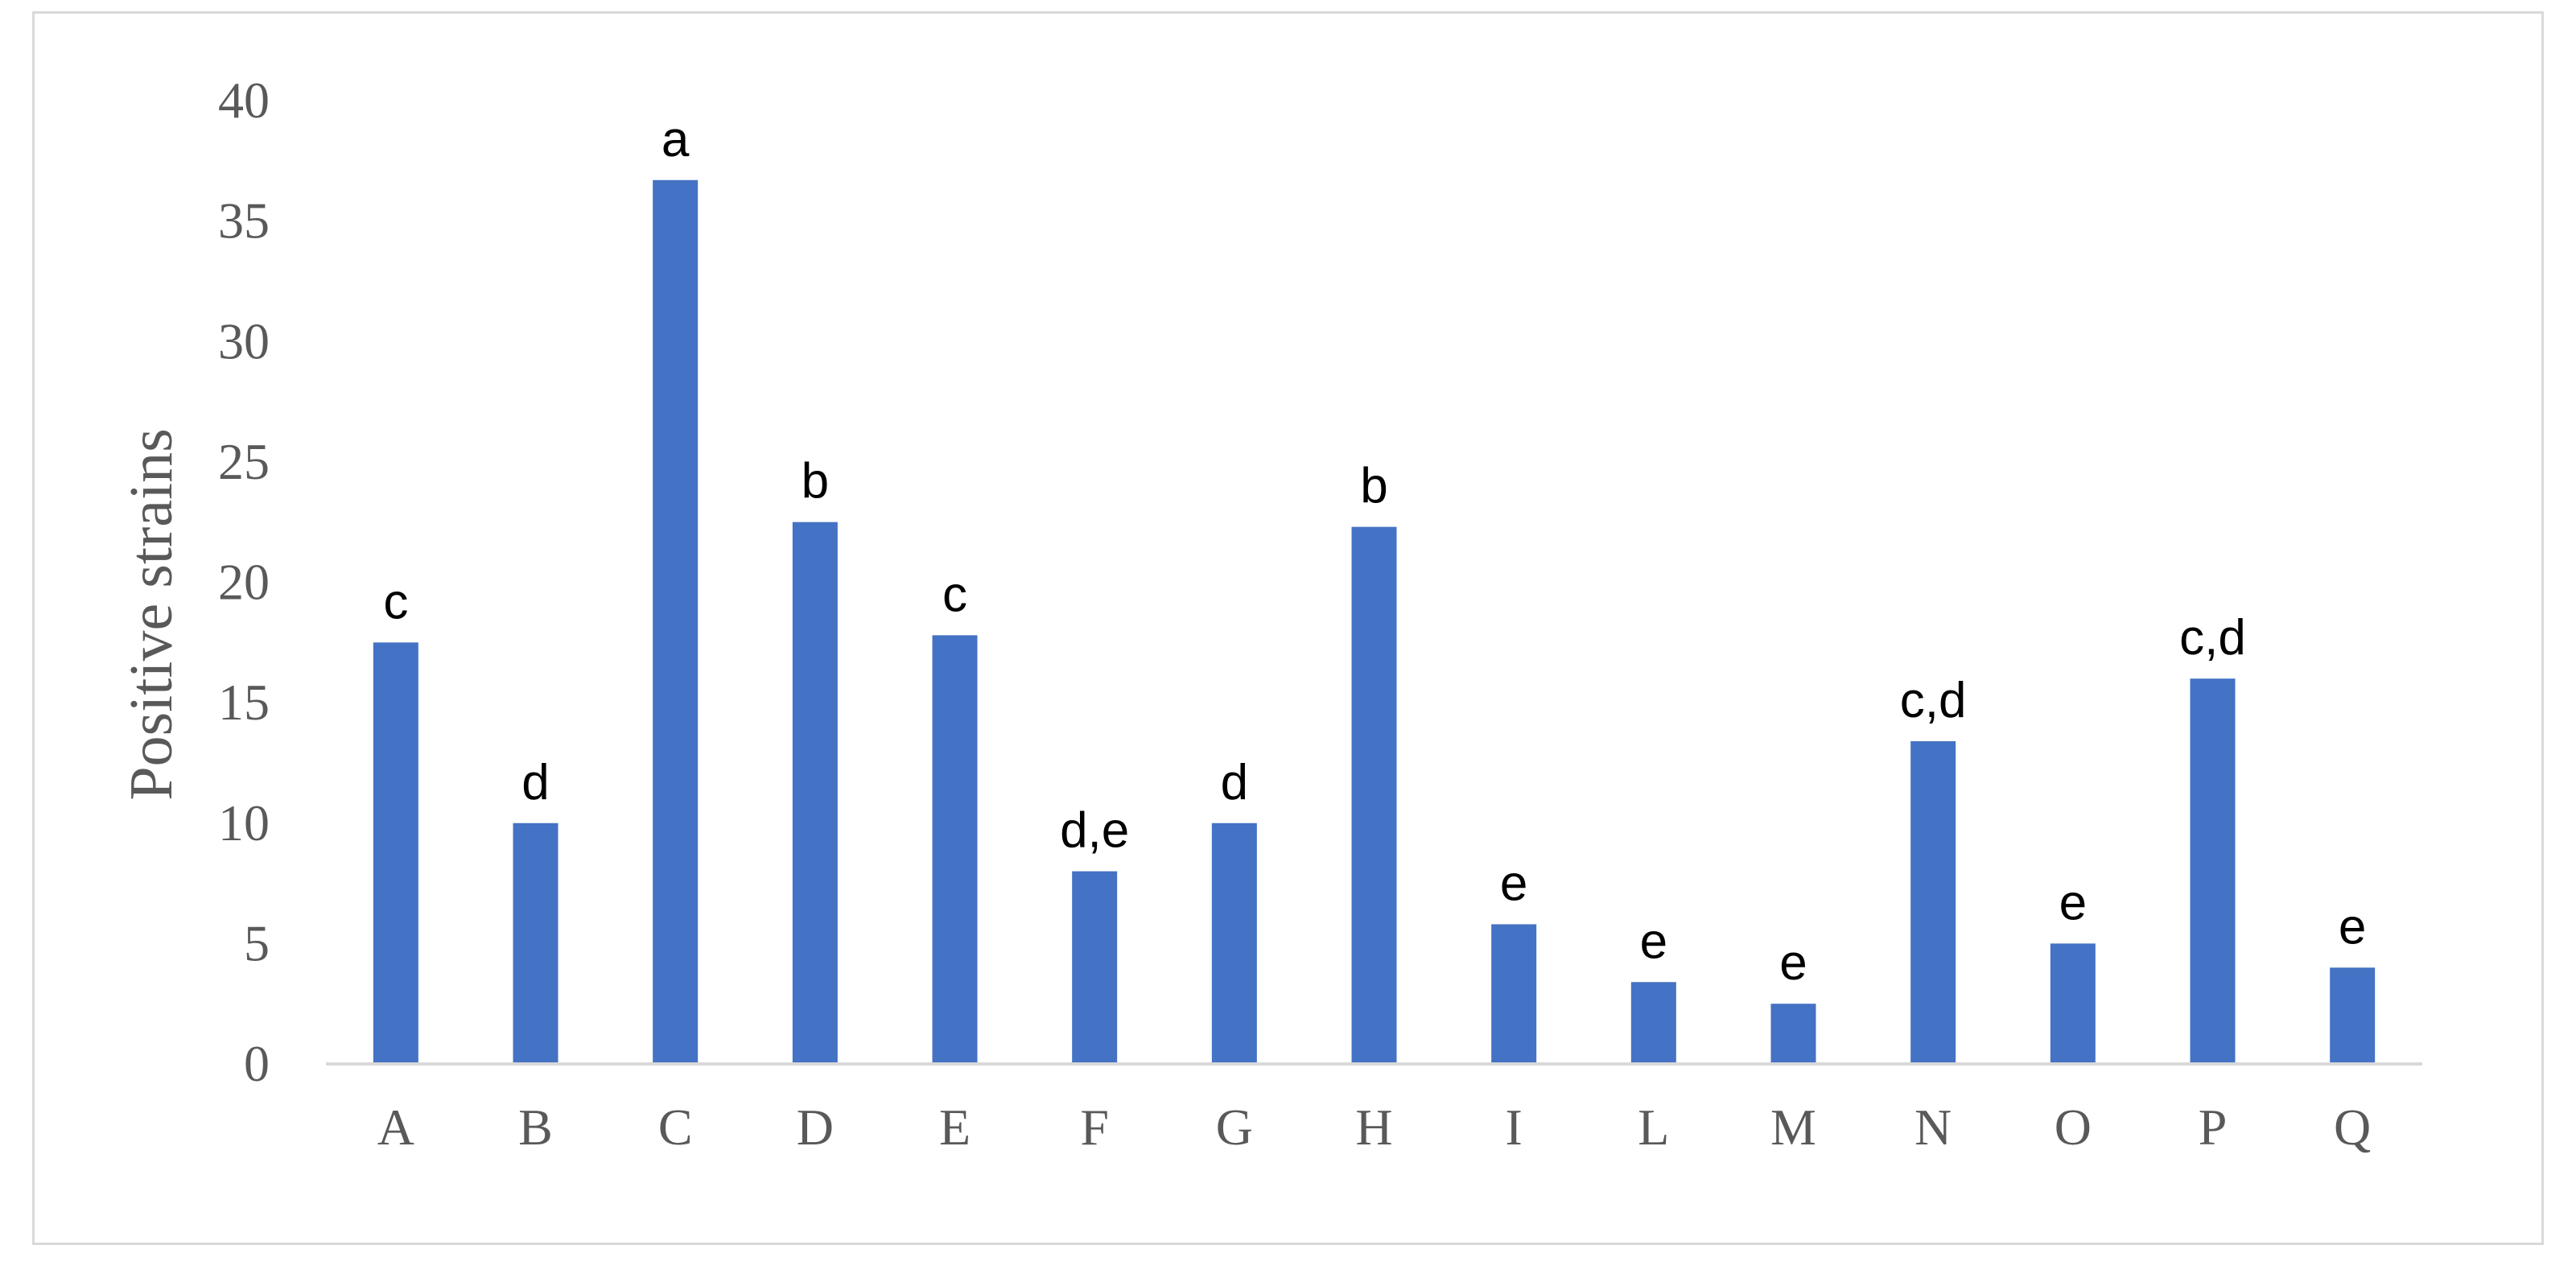 This screenshot has width=2576, height=1274. What do you see at coordinates (244, 462) in the screenshot?
I see `y-tick-label: 25` at bounding box center [244, 462].